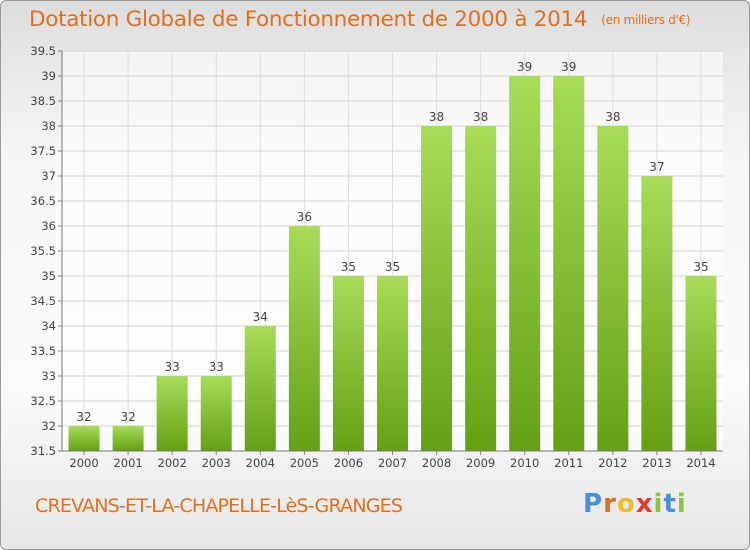 The width and height of the screenshot is (750, 550). Describe the element at coordinates (48, 226) in the screenshot. I see `y-tick-label: 36` at that location.